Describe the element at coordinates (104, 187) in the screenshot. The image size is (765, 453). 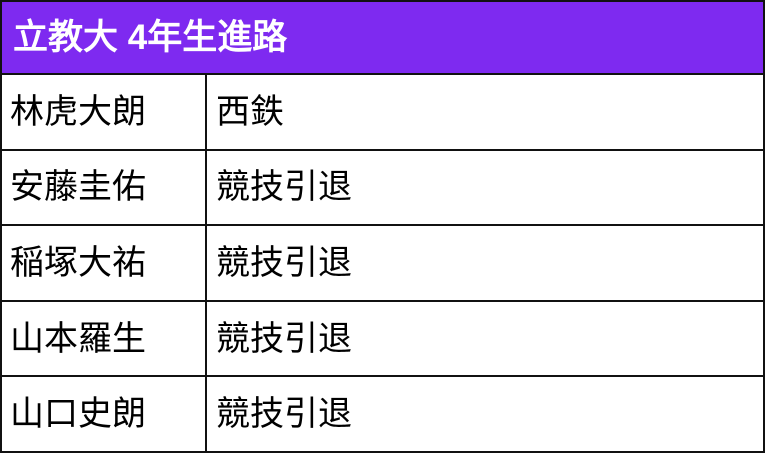
I see `athlete-name-cell: 安藤圭佑` at that location.